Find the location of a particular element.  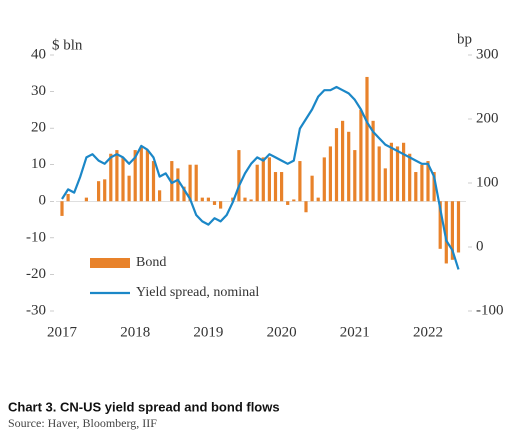

y-tick-label: -10 is located at coordinates (36, 237).